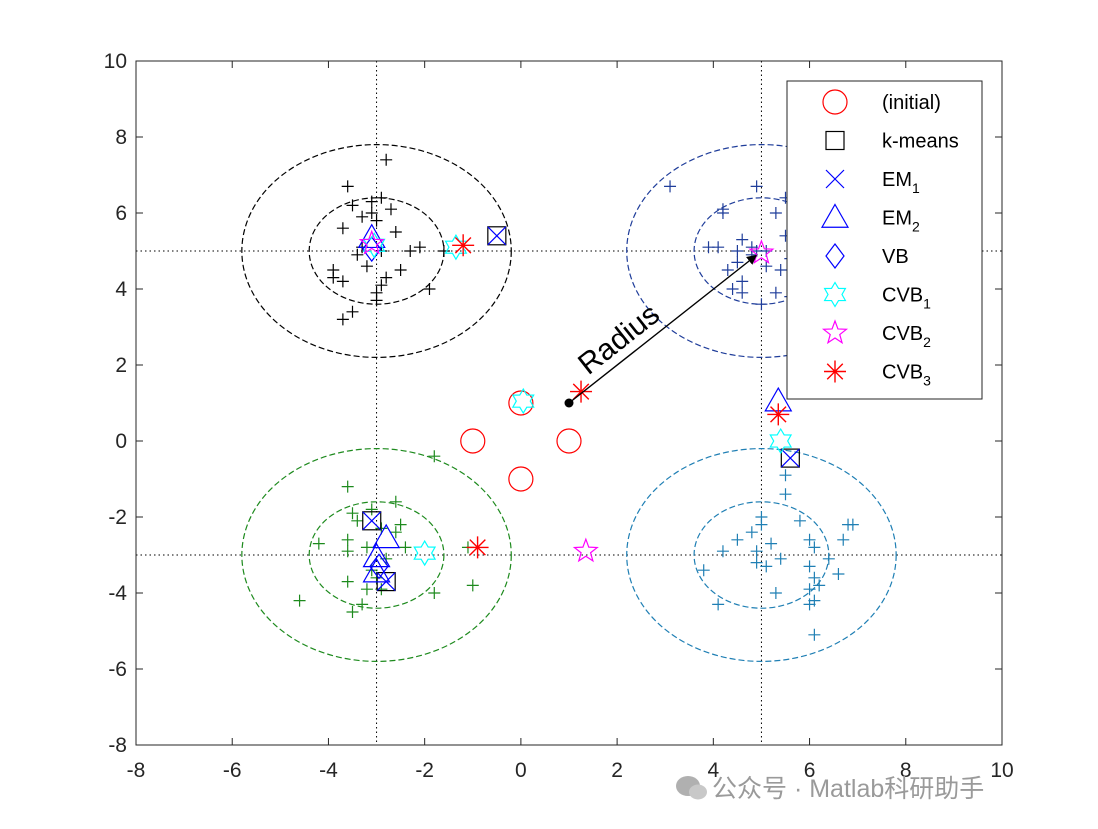 The width and height of the screenshot is (1098, 829). Describe the element at coordinates (835, 371) in the screenshot. I see `legend-cvb3-icon` at that location.